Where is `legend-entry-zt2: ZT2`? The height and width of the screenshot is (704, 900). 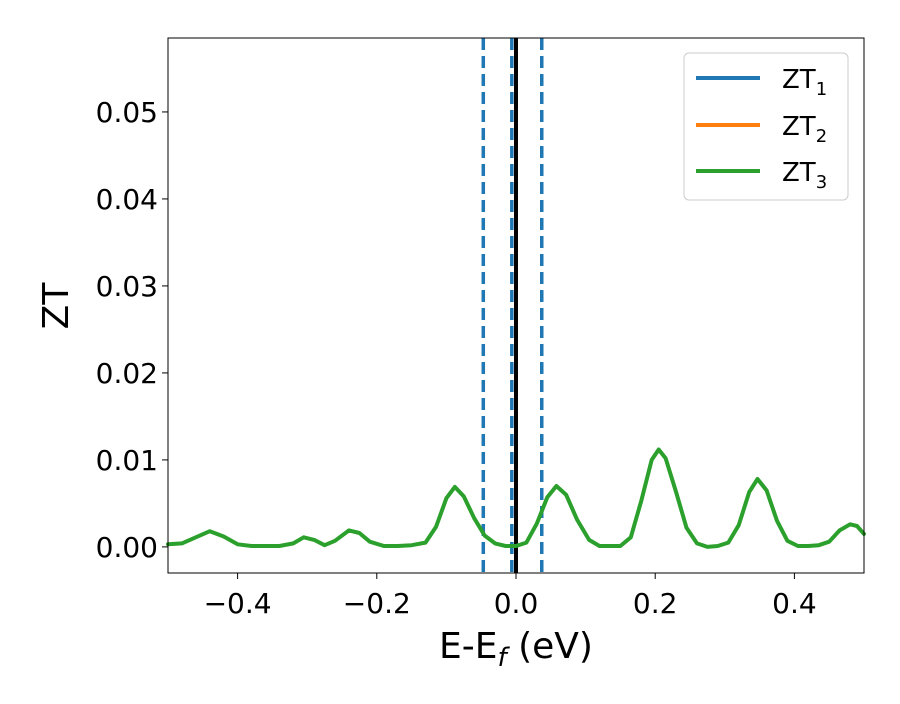 legend-entry-zt2: ZT2 is located at coordinates (761, 129).